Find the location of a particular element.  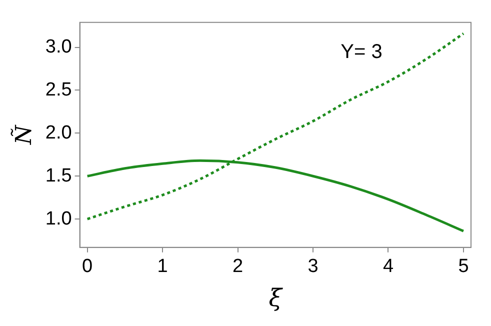

y-tick-label: 2.0 is located at coordinates (58, 133).